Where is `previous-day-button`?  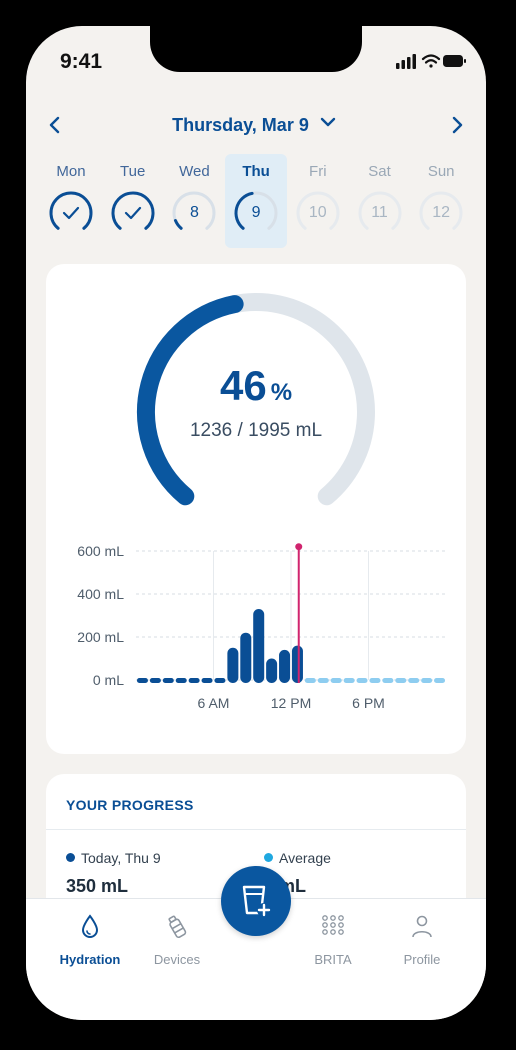 previous-day-button is located at coordinates (55, 125).